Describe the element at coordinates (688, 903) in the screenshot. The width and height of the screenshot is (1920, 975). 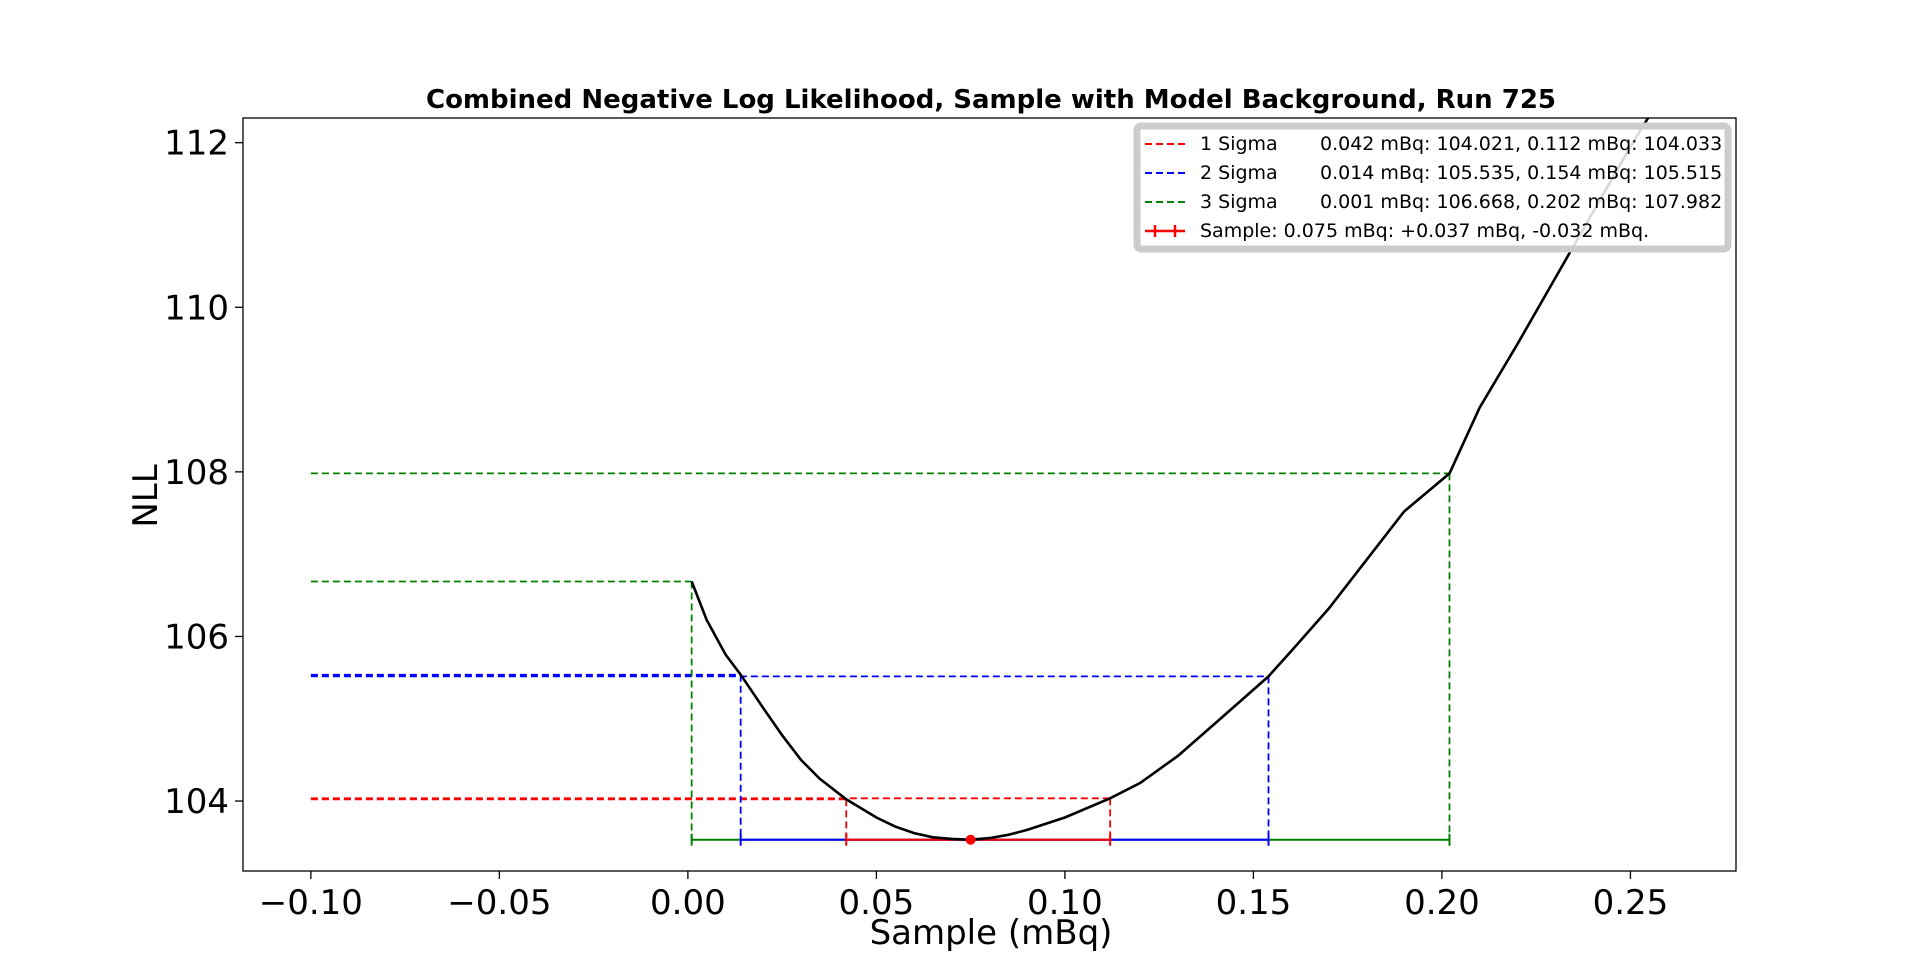
I see `x-tick-label: 0.00` at that location.